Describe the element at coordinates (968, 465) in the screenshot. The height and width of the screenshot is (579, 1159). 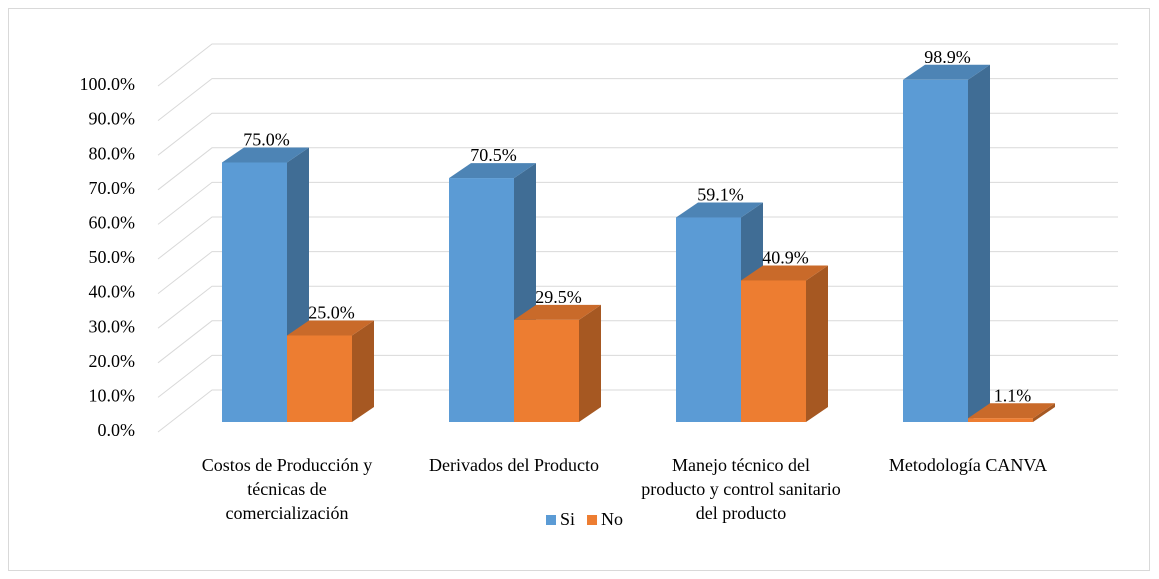
I see `x-tick-label: Metodología CANVA` at that location.